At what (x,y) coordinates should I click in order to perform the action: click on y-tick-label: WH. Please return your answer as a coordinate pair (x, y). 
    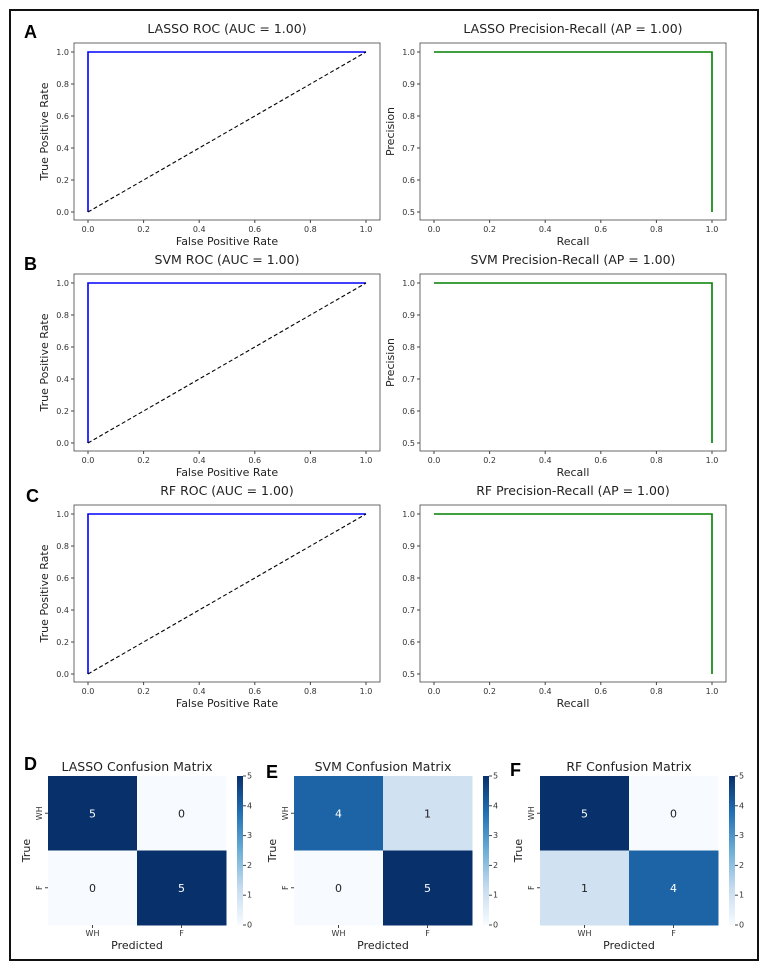
    Looking at the image, I should click on (285, 813).